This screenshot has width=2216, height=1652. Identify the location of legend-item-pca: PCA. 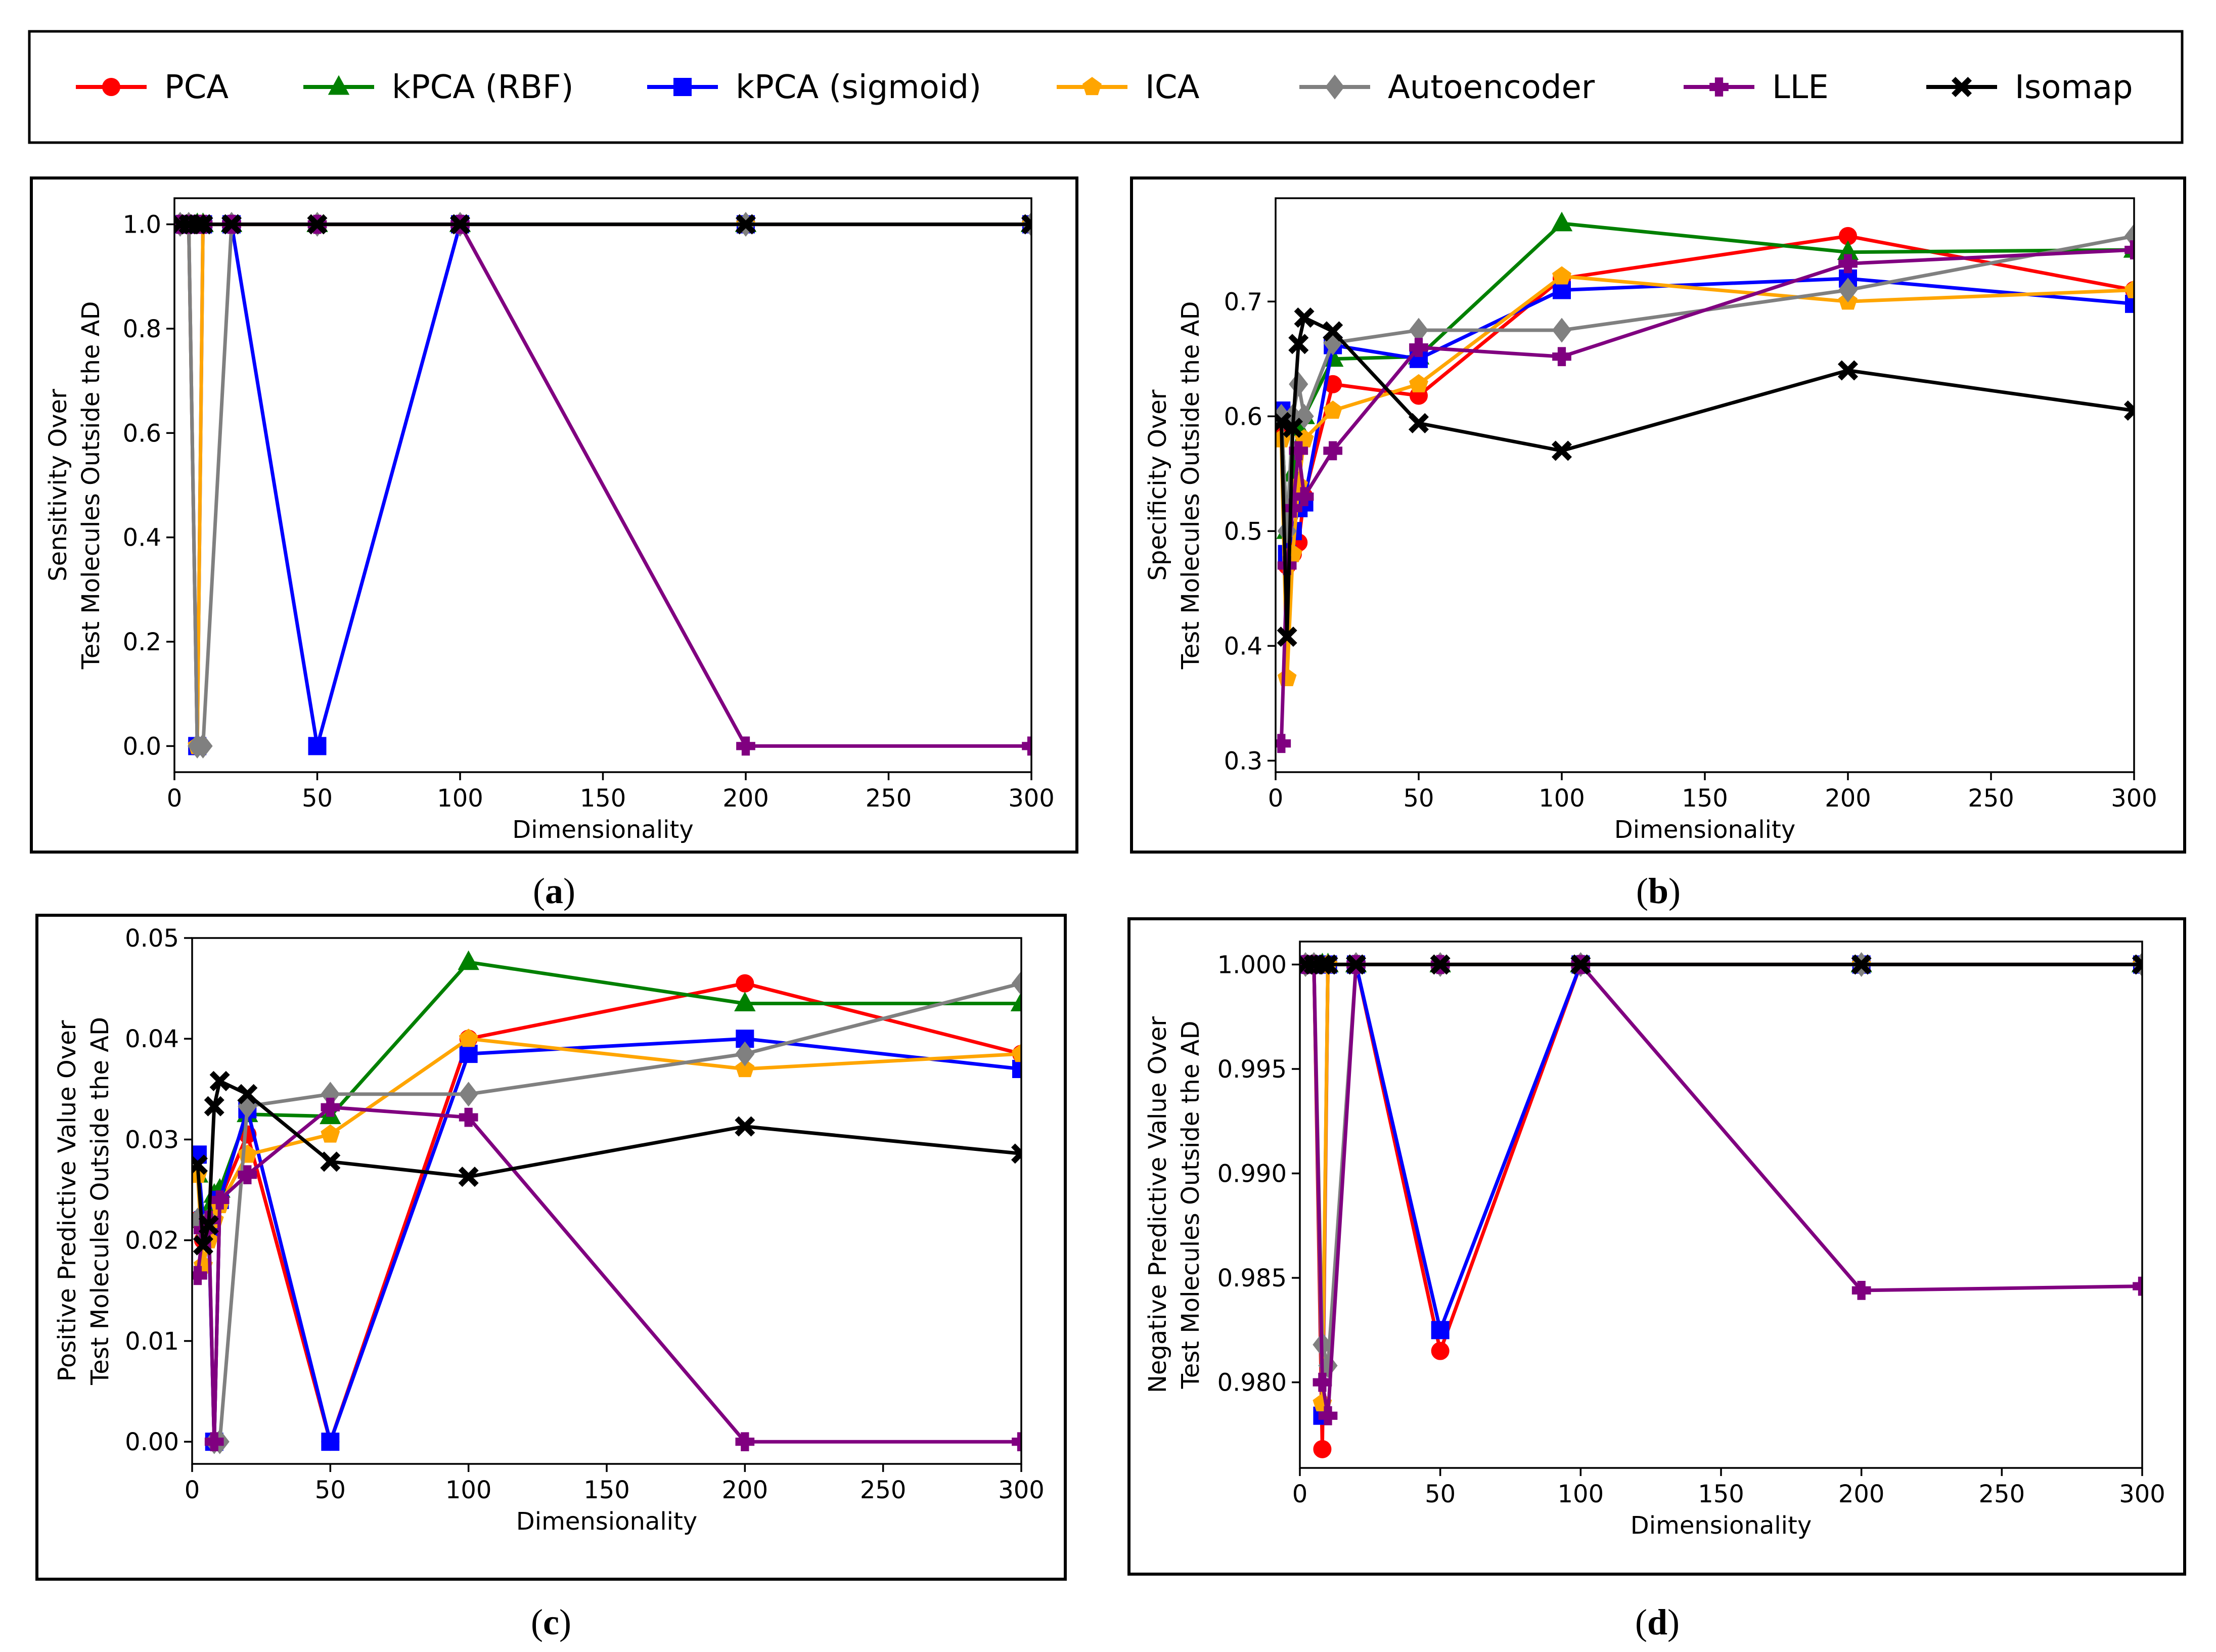
(152, 87).